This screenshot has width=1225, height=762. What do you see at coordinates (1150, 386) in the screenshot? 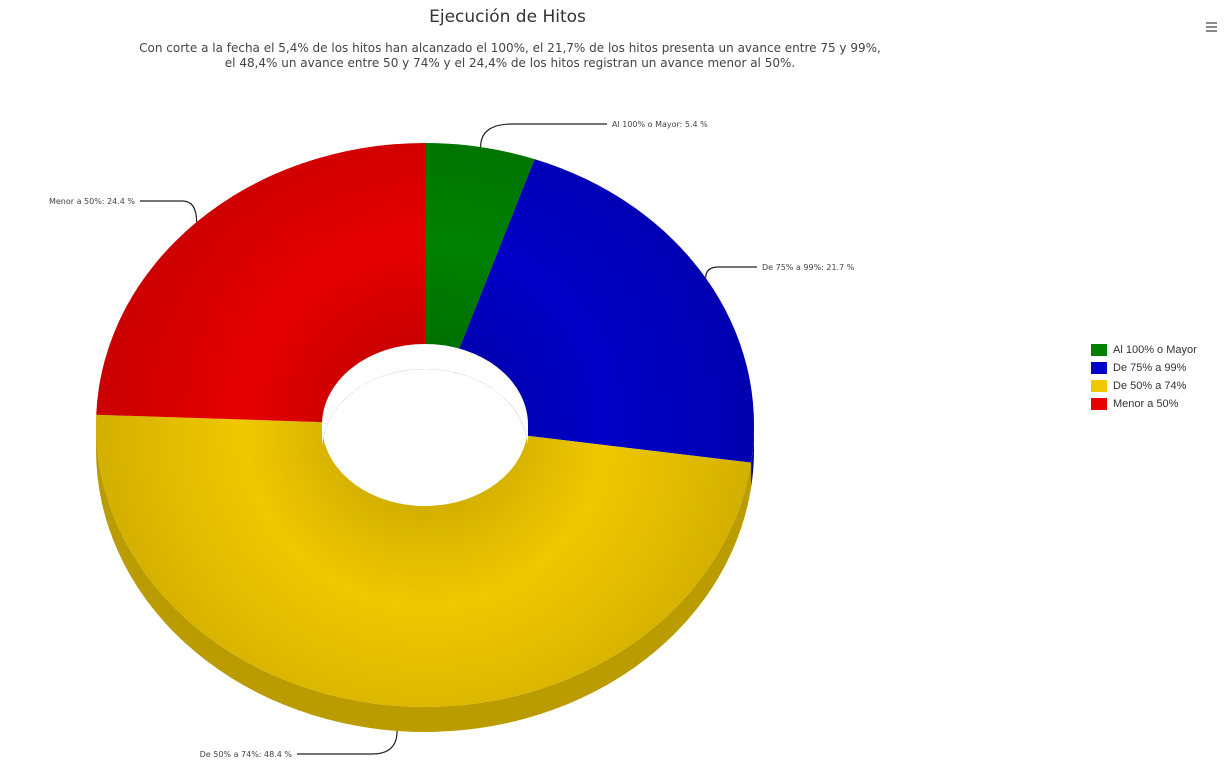
I see `legend-label: De 50% a 74%` at bounding box center [1150, 386].